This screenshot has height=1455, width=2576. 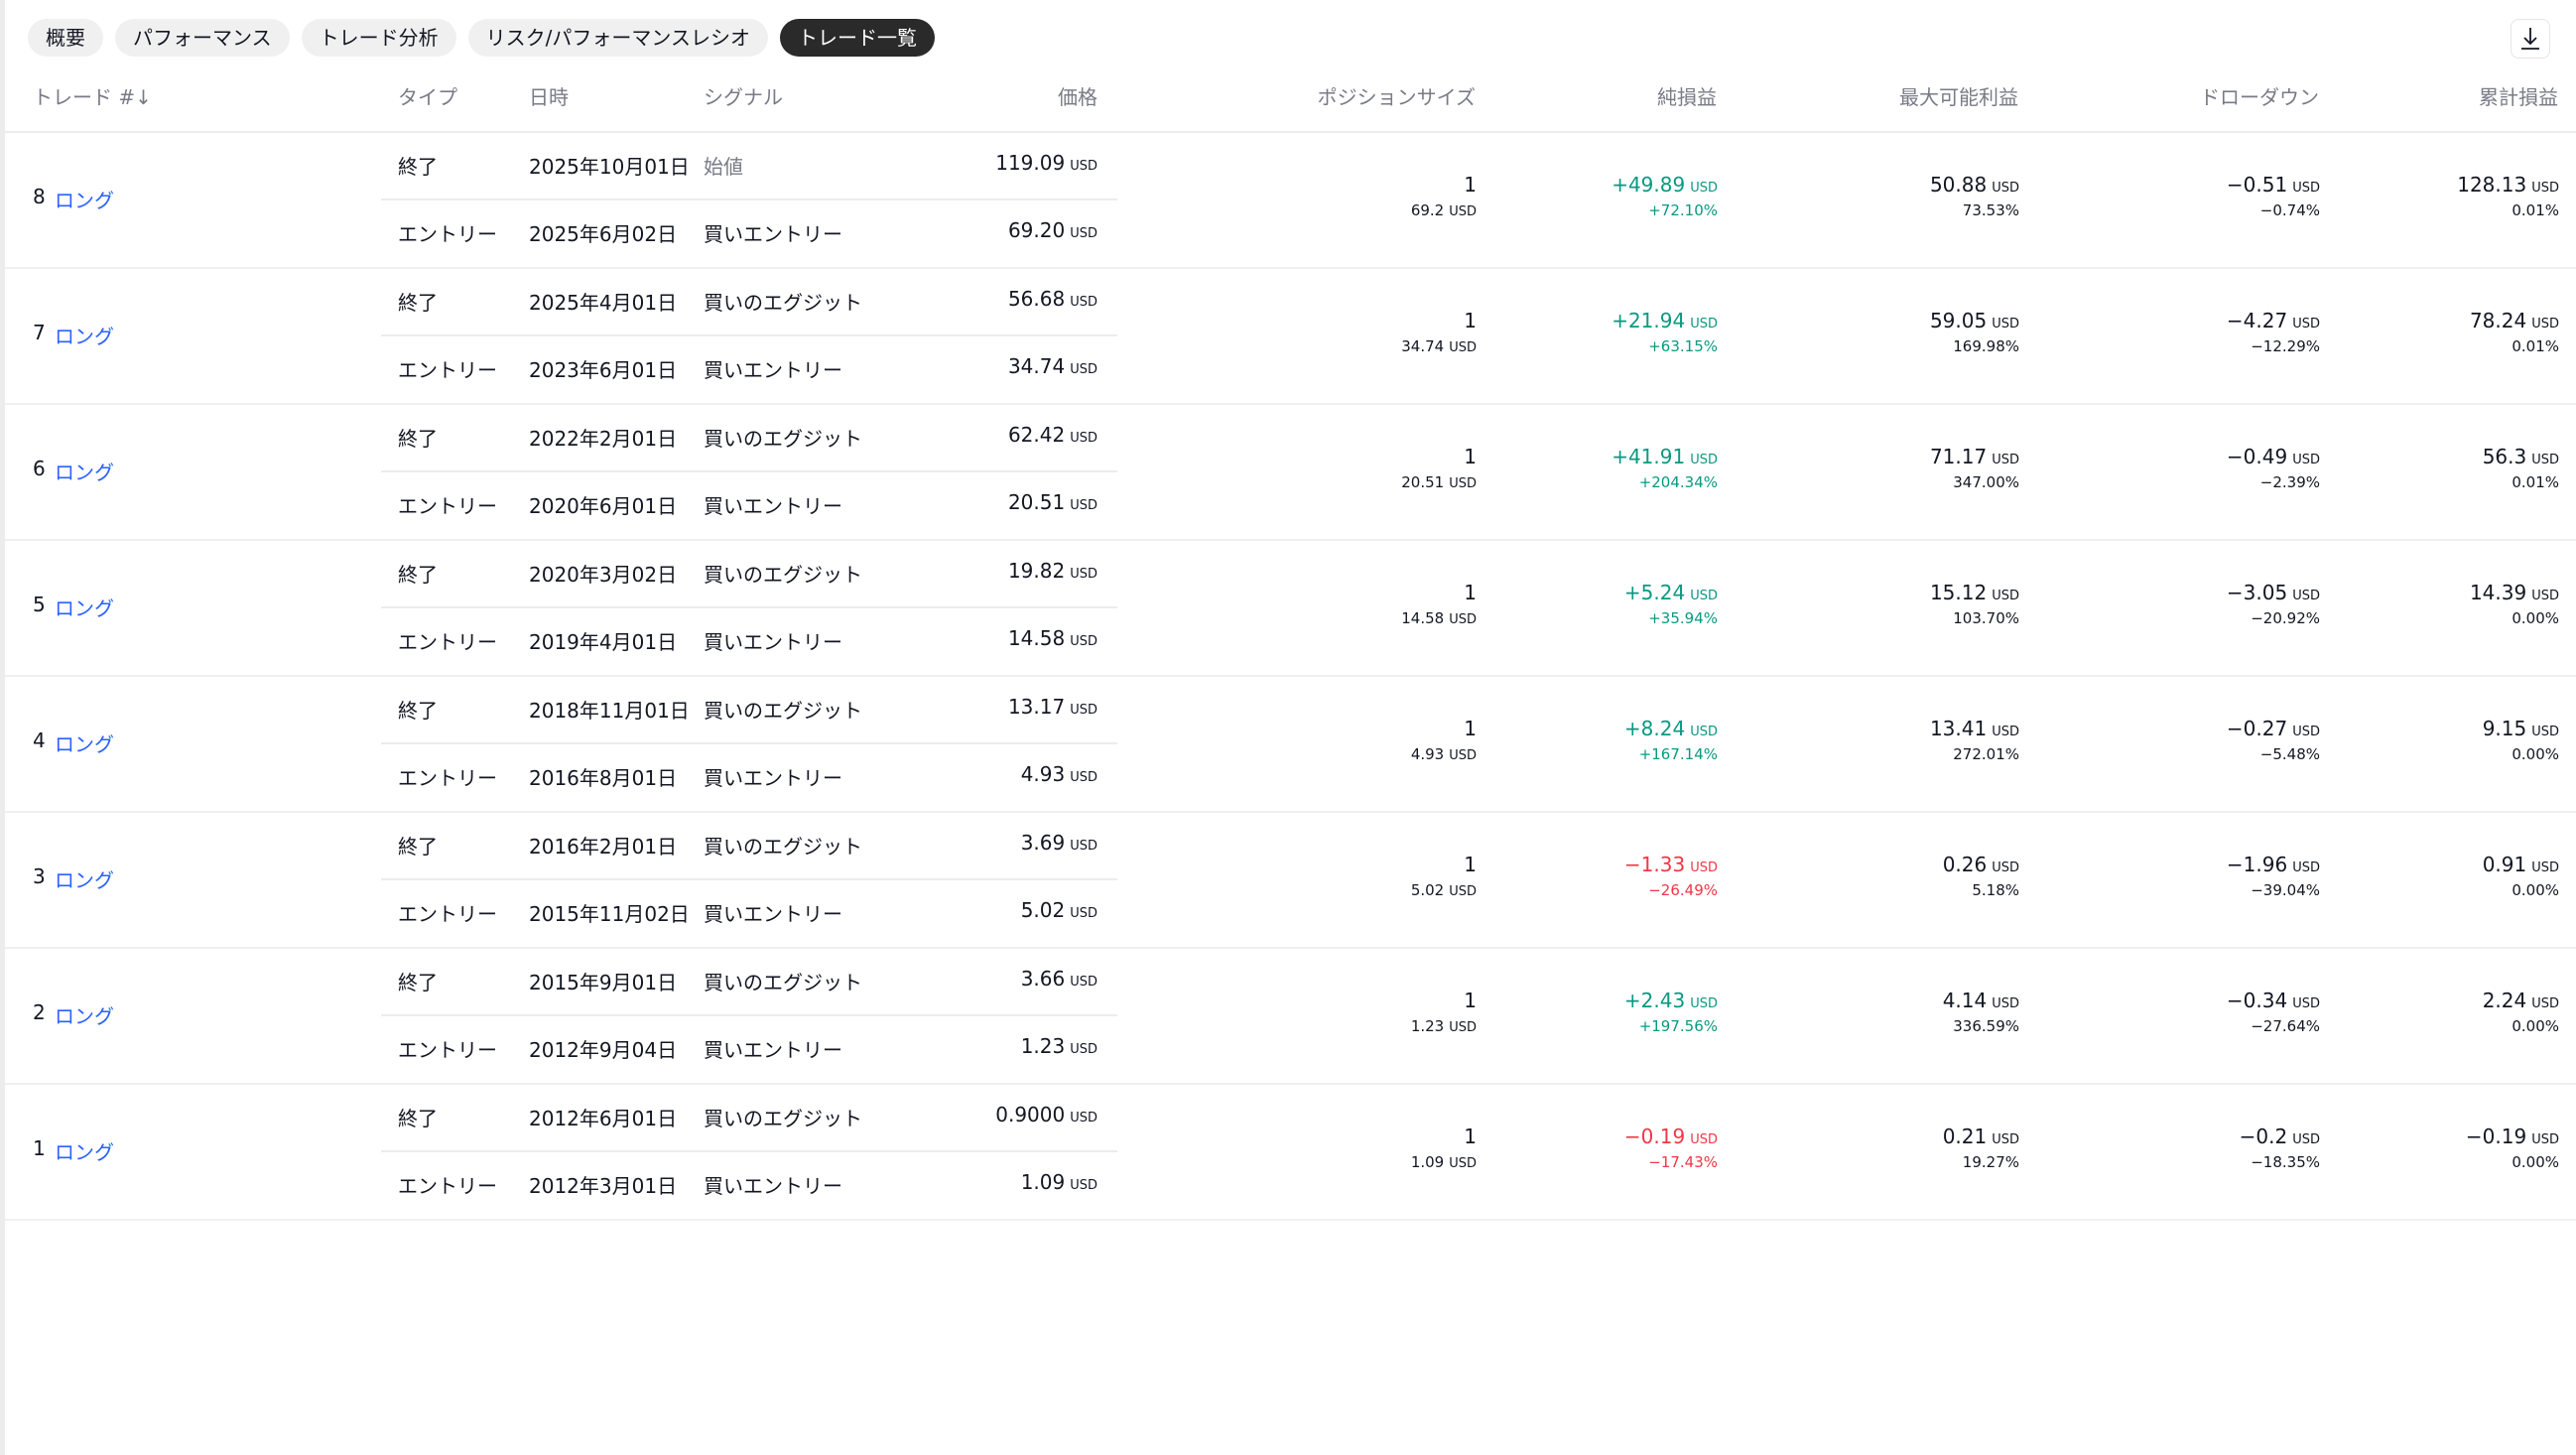 What do you see at coordinates (1683, 1162) in the screenshot?
I see `net-pnl-pct: −17.43%` at bounding box center [1683, 1162].